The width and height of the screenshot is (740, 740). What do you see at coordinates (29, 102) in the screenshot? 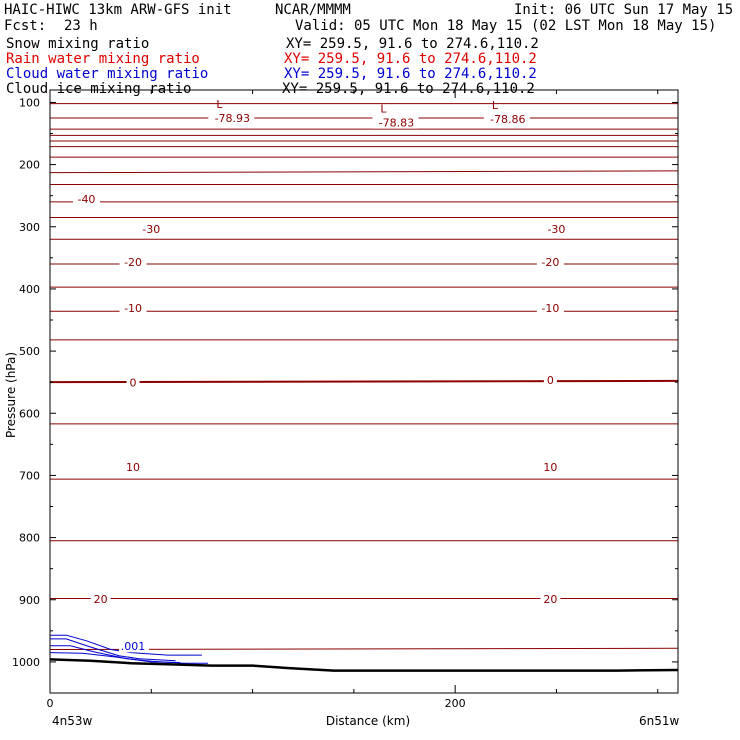
I see `y-tick-label: 100` at bounding box center [29, 102].